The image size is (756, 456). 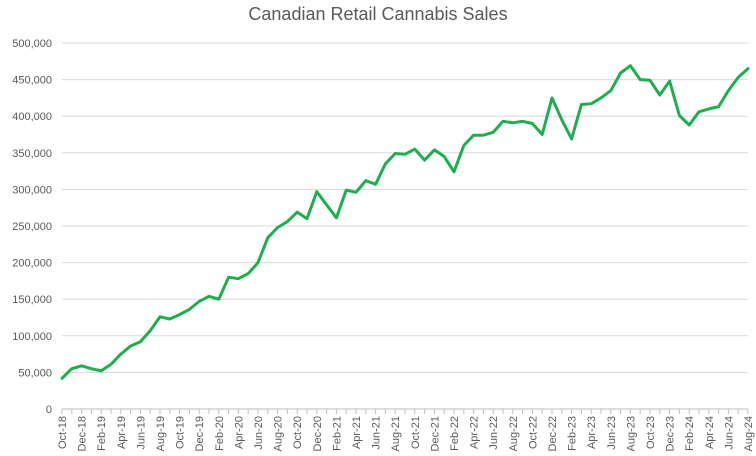 What do you see at coordinates (573, 433) in the screenshot?
I see `x-tick-label: Feb-23` at bounding box center [573, 433].